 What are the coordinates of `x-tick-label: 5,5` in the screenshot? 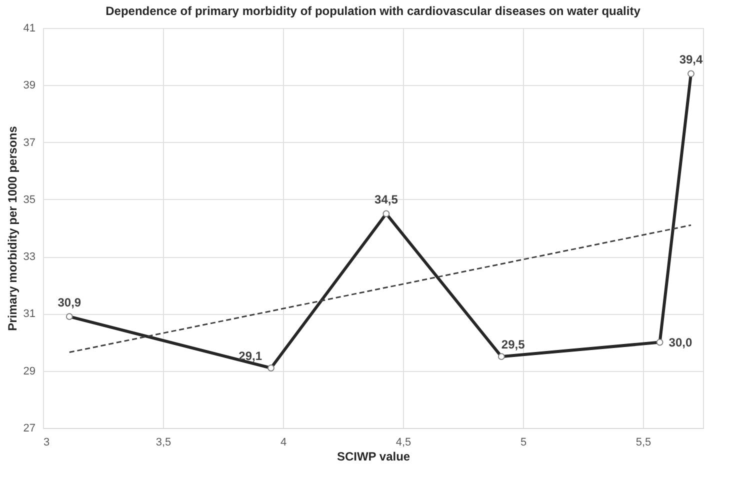 It's located at (644, 442).